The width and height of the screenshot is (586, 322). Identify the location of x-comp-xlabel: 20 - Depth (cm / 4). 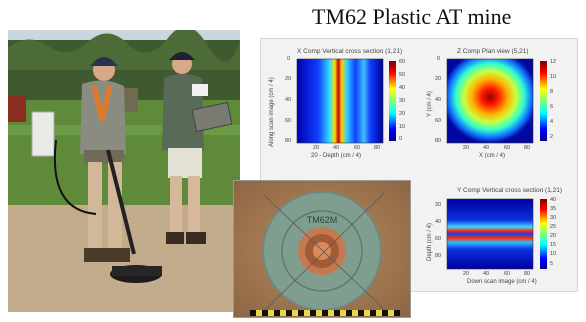
(336, 156).